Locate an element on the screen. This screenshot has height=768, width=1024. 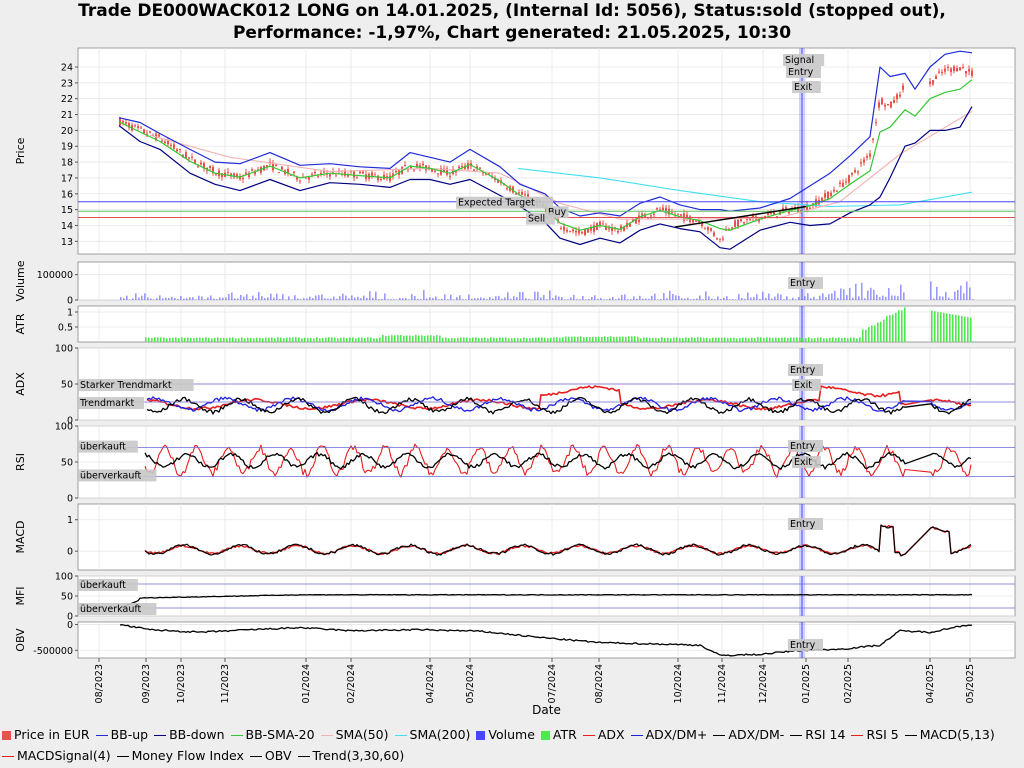
rsi5-line is located at coordinates (558, 460).